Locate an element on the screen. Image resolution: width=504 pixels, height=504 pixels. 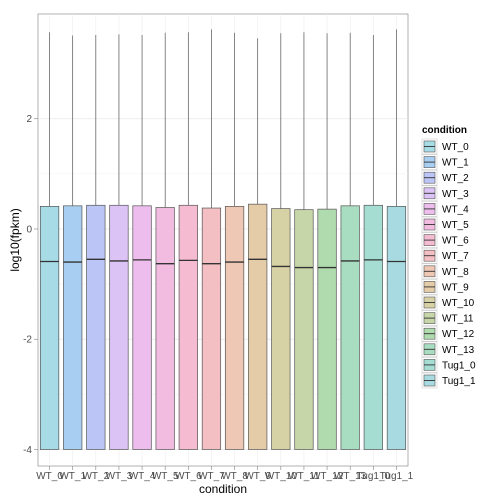
legend-label: WT_12 is located at coordinates (458, 334).